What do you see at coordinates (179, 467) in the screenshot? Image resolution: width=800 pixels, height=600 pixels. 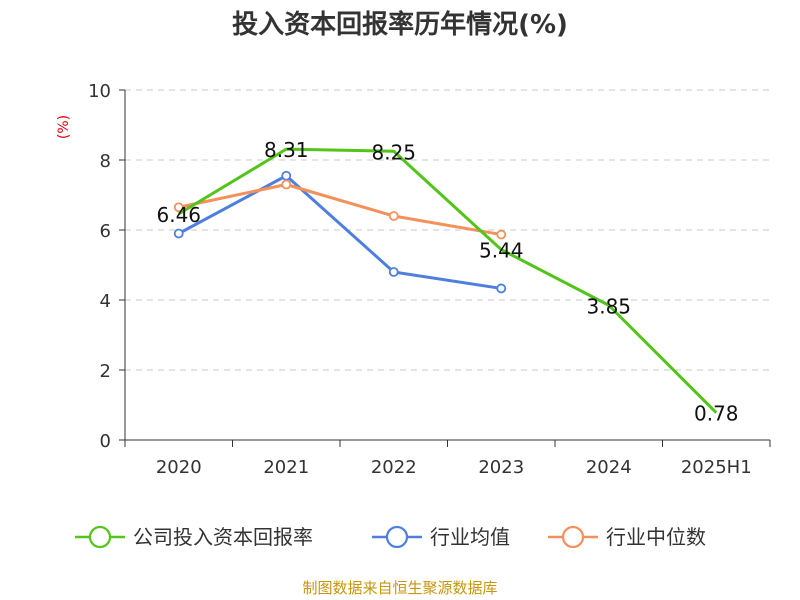 I see `x-tick-label: 2020` at bounding box center [179, 467].